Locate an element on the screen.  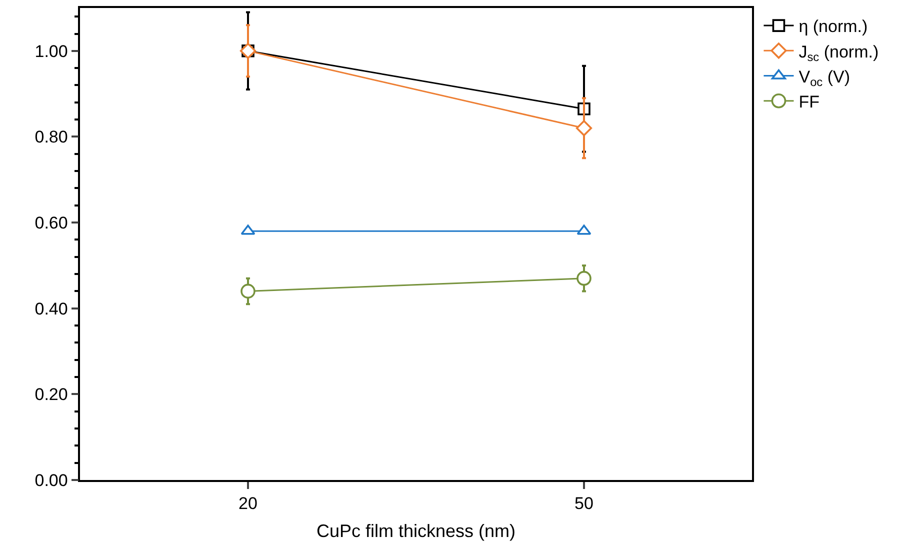
x-tick-label: 50 is located at coordinates (584, 504).